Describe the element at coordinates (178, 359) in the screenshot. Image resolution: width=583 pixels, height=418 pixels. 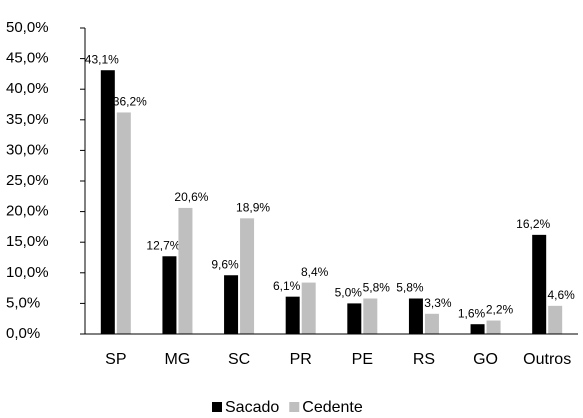
I see `x-tick-label: MG` at that location.